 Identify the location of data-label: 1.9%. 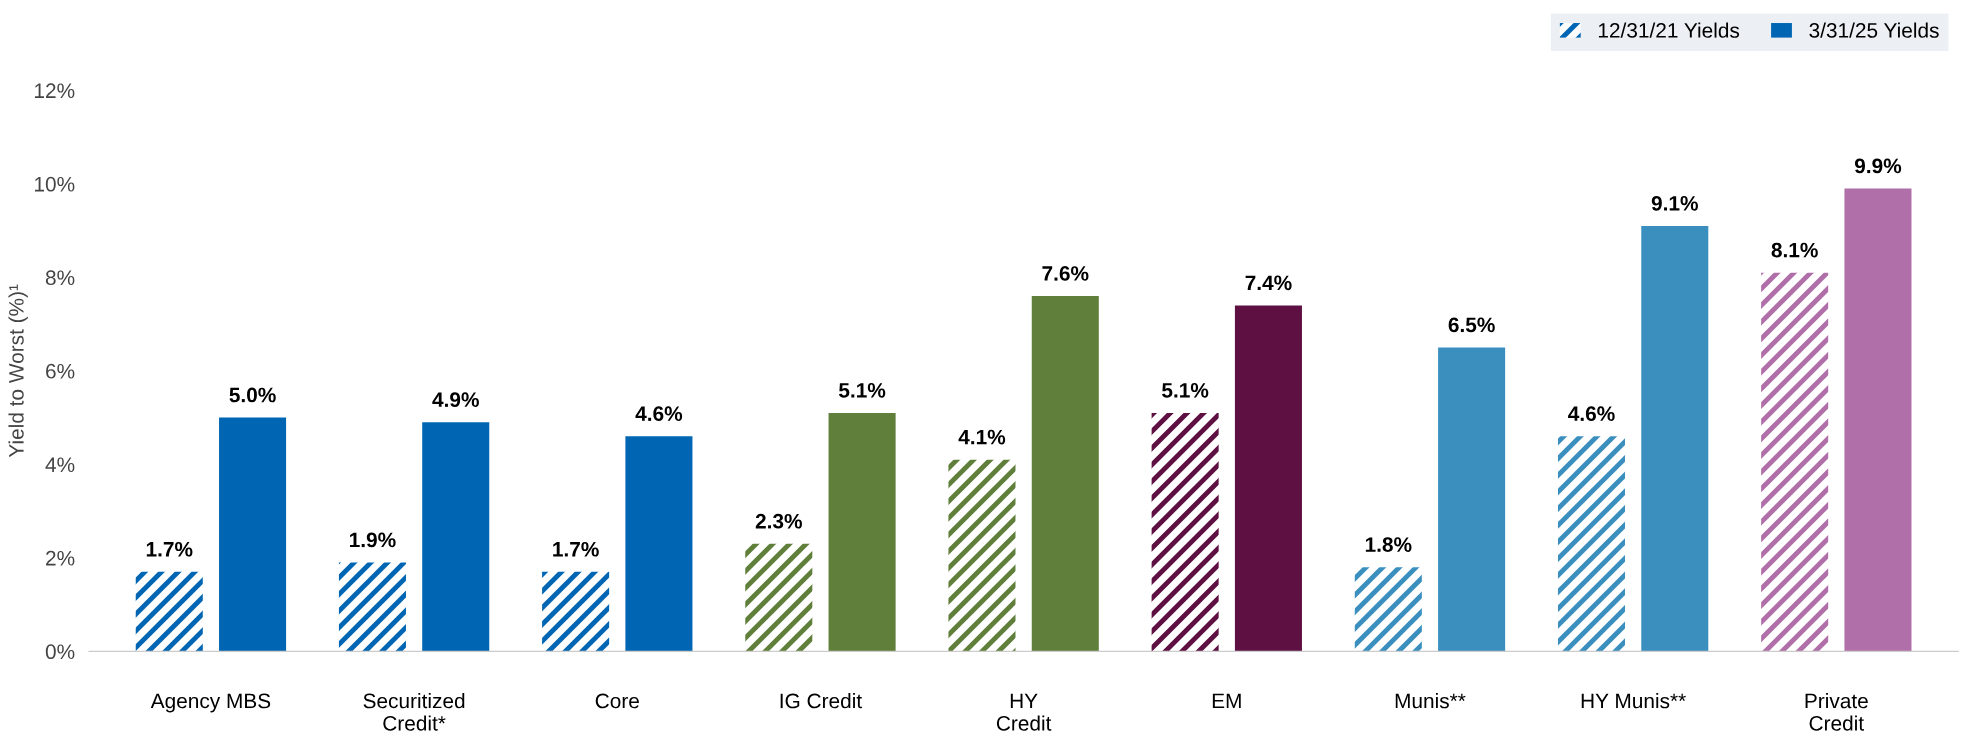
(373, 540).